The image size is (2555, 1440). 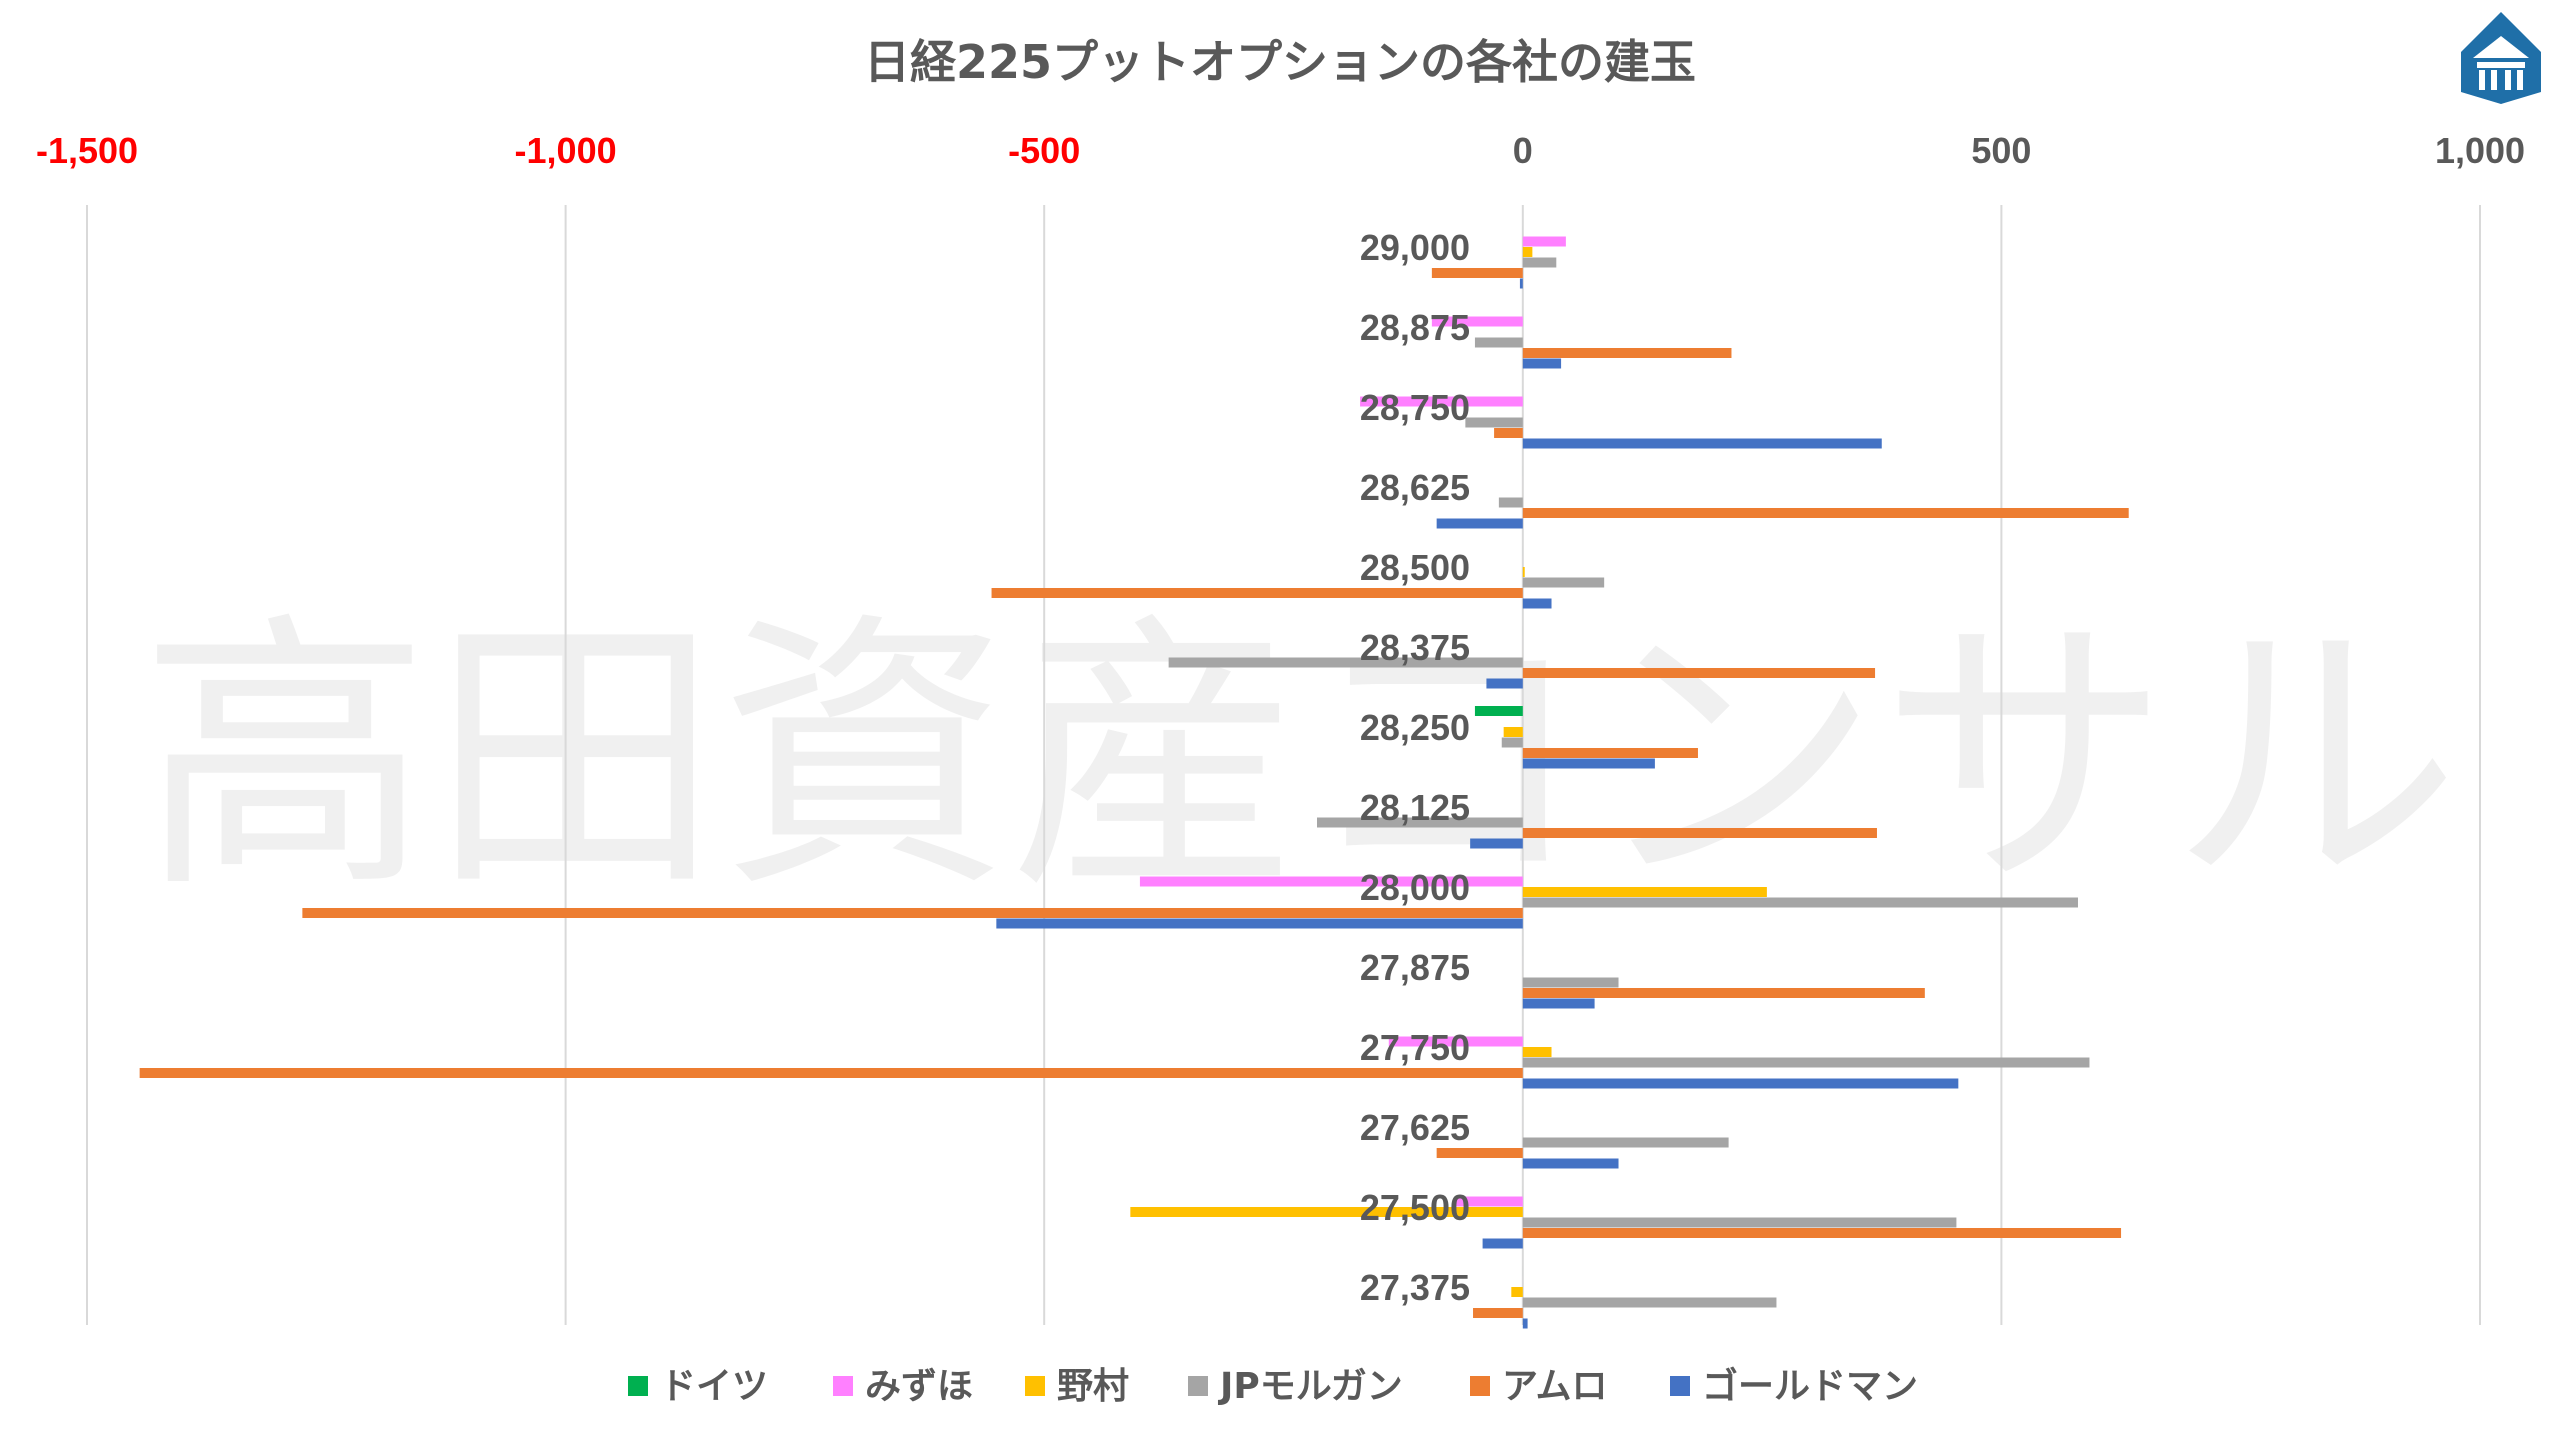 I want to click on x-tick-label: -1,500, so click(x=87, y=150).